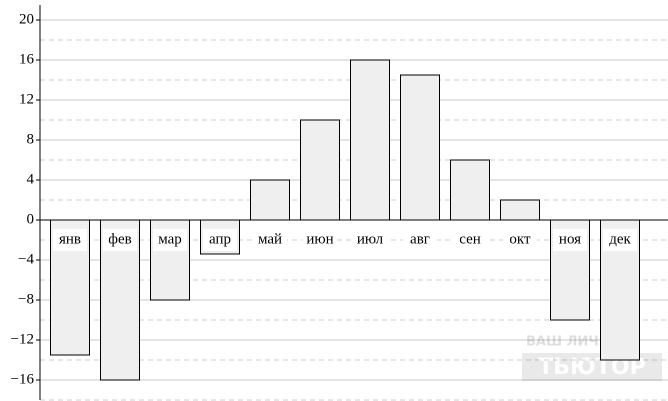  What do you see at coordinates (26, 99) in the screenshot?
I see `y-tick-label: 12` at bounding box center [26, 99].